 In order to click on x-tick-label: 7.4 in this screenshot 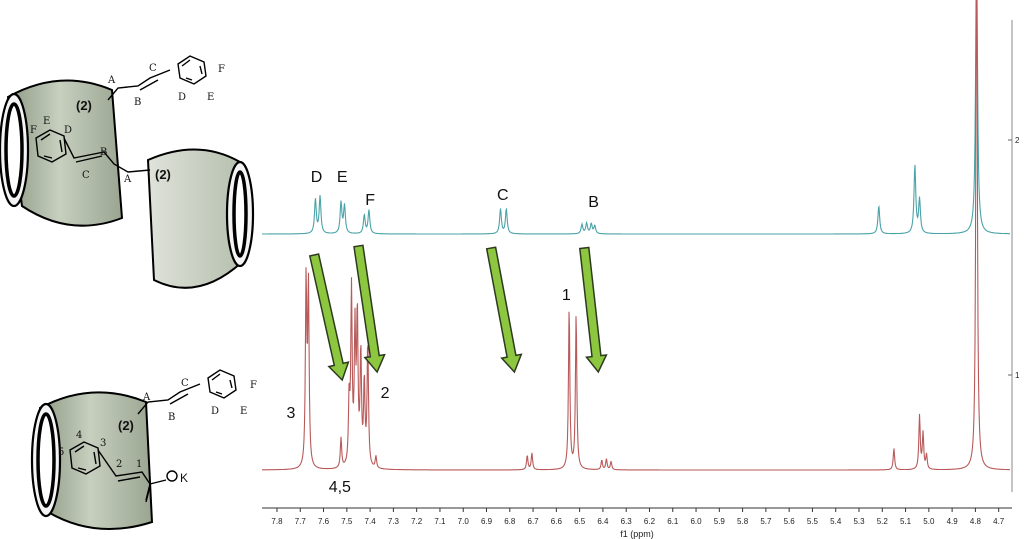, I will do `click(371, 521)`.